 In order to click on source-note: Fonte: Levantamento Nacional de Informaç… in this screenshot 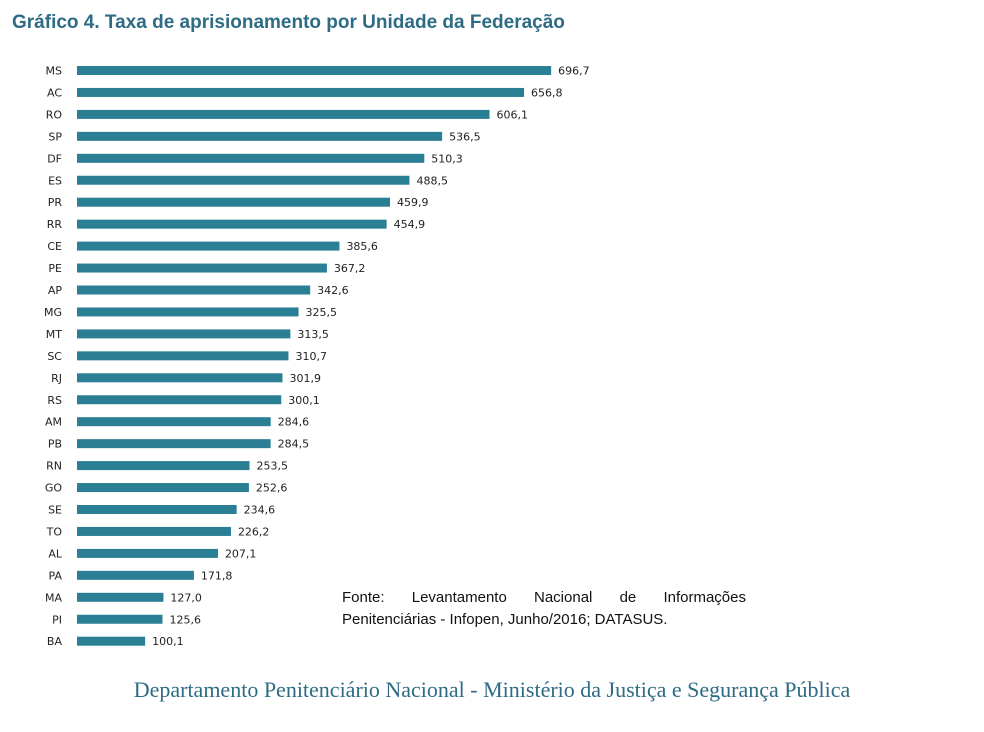, I will do `click(544, 608)`.